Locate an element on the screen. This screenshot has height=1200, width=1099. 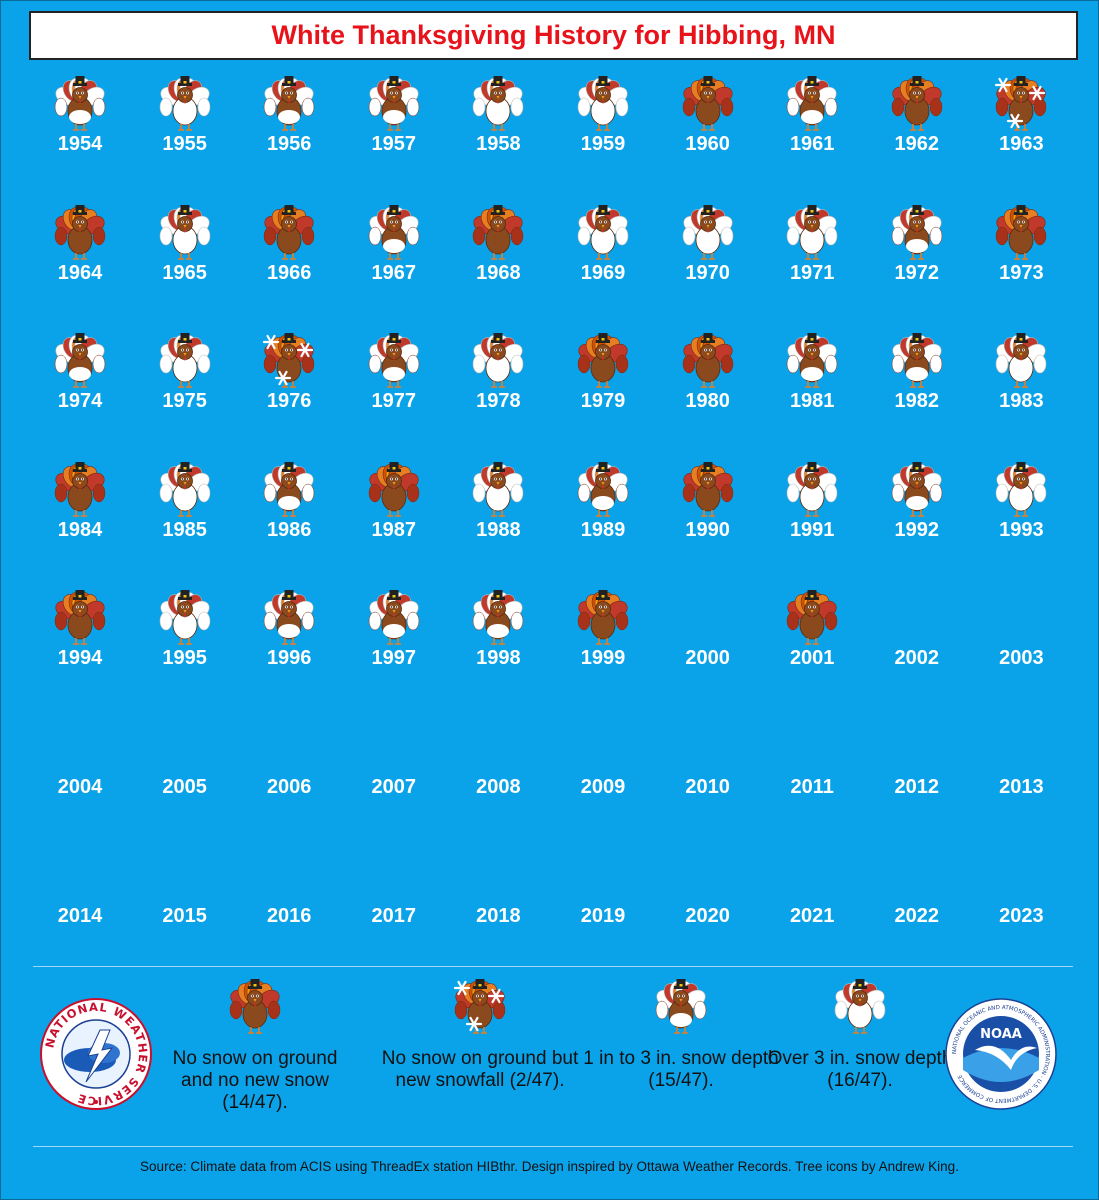
year-label: 2020 is located at coordinates (707, 915).